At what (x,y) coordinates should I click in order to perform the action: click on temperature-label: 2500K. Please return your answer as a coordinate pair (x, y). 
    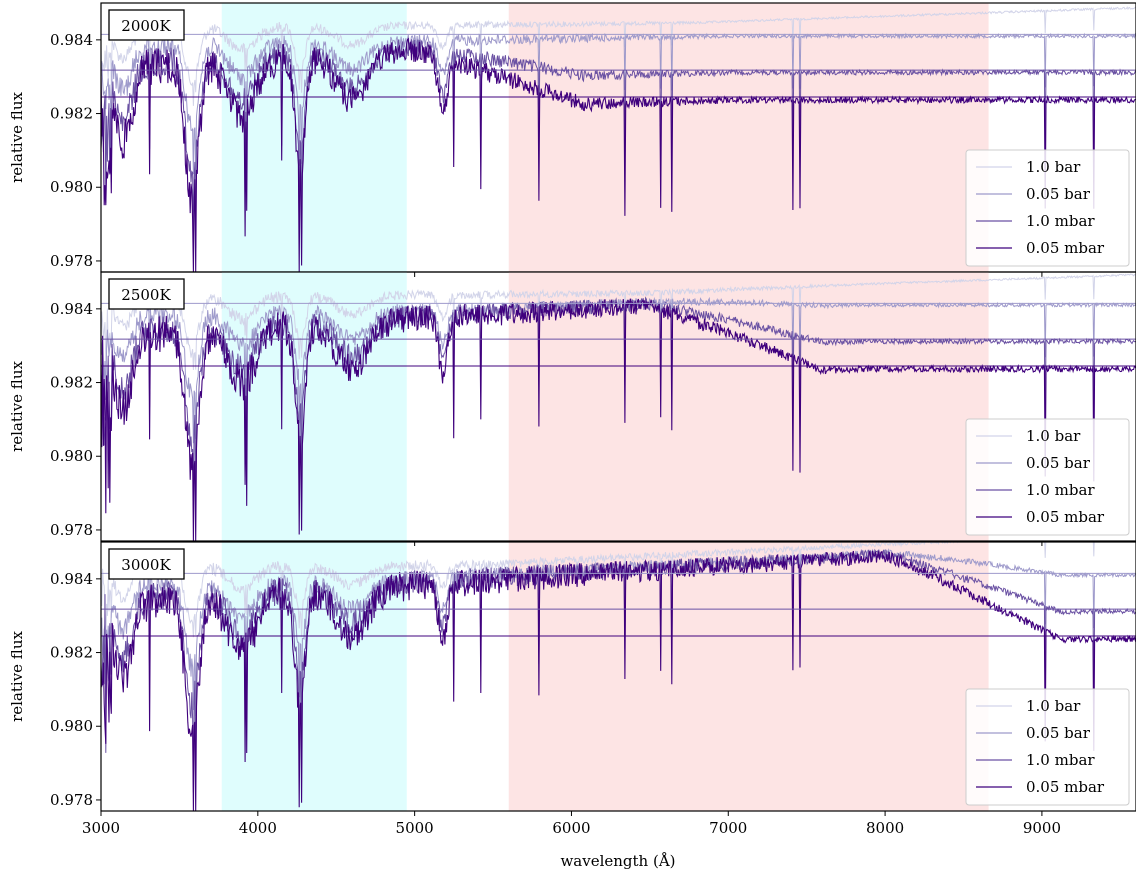
    Looking at the image, I should click on (146, 294).